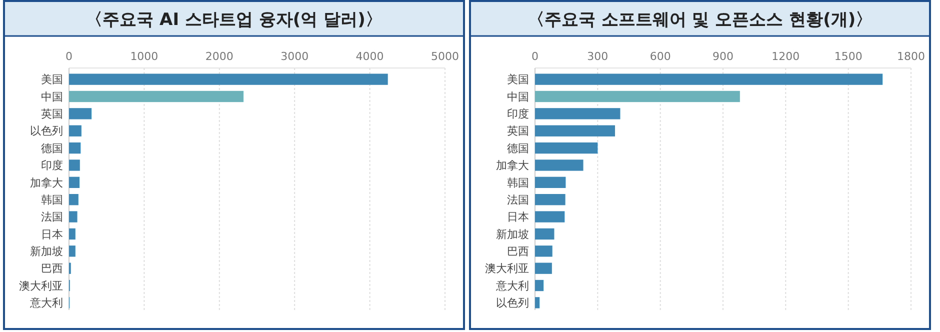 The width and height of the screenshot is (940, 332). What do you see at coordinates (911, 56) in the screenshot?
I see `x-tick-label: 1800` at bounding box center [911, 56].